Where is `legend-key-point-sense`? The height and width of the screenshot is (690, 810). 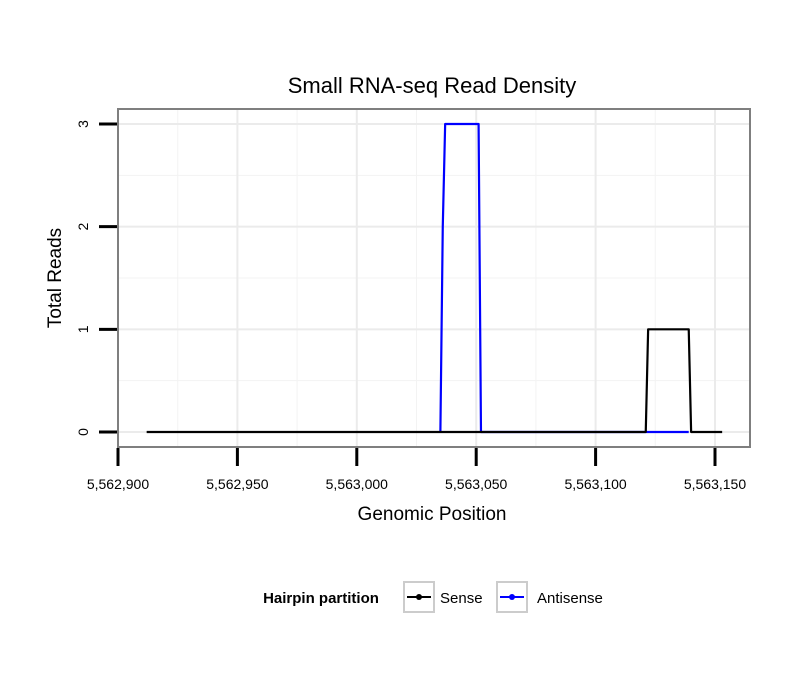 legend-key-point-sense is located at coordinates (419, 597).